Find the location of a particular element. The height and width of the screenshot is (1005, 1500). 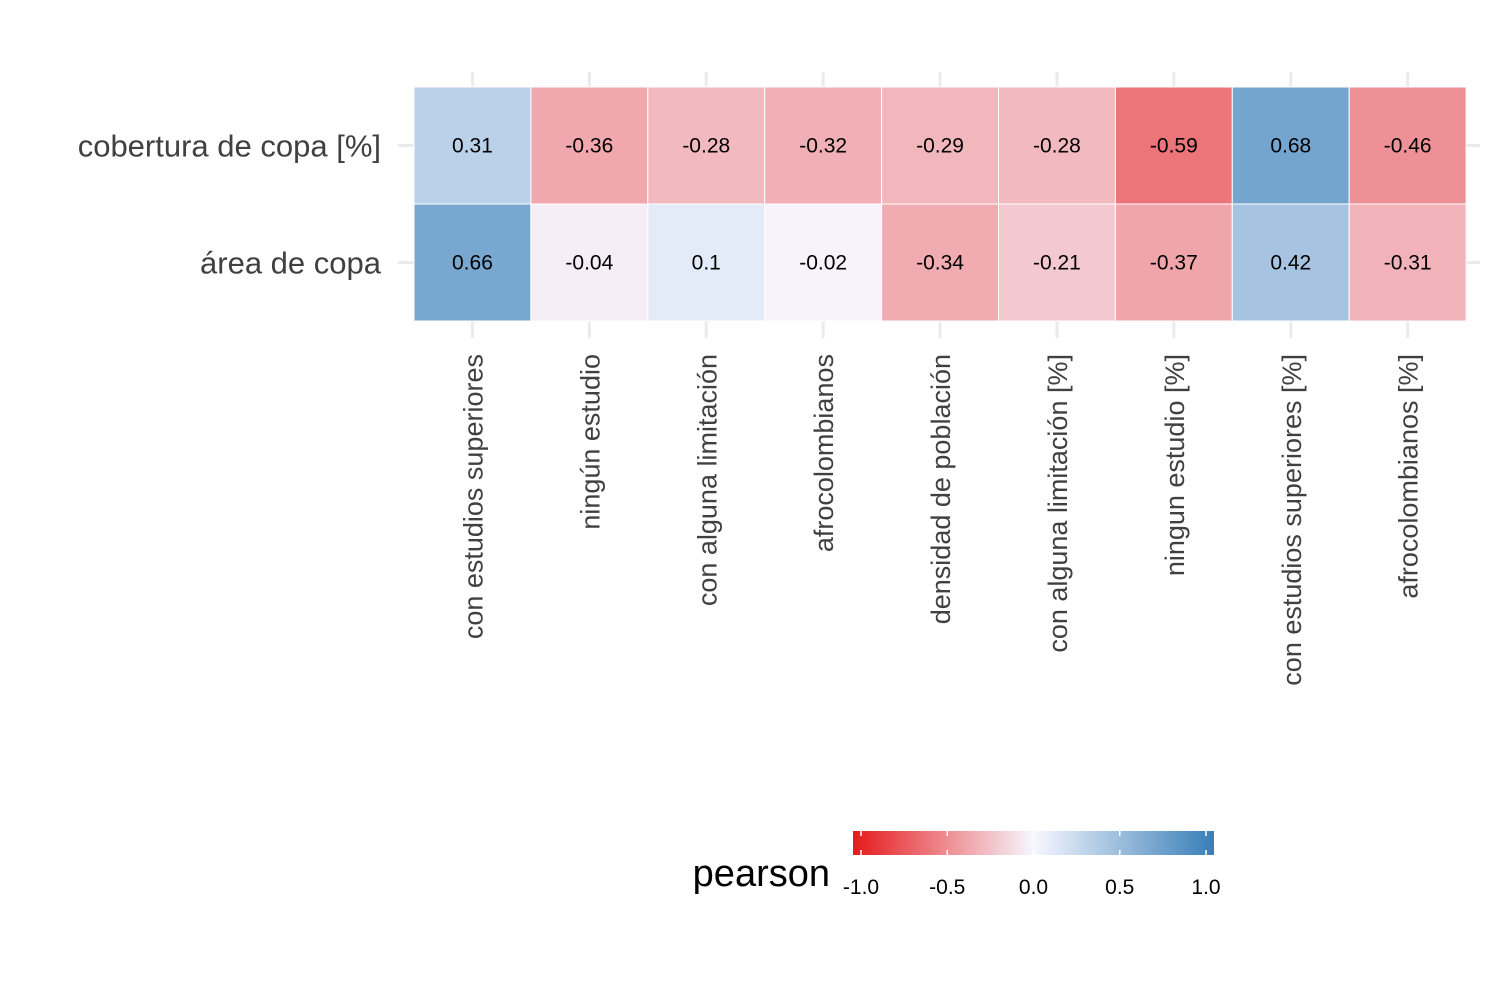

cell-value: -0.32 is located at coordinates (823, 146).